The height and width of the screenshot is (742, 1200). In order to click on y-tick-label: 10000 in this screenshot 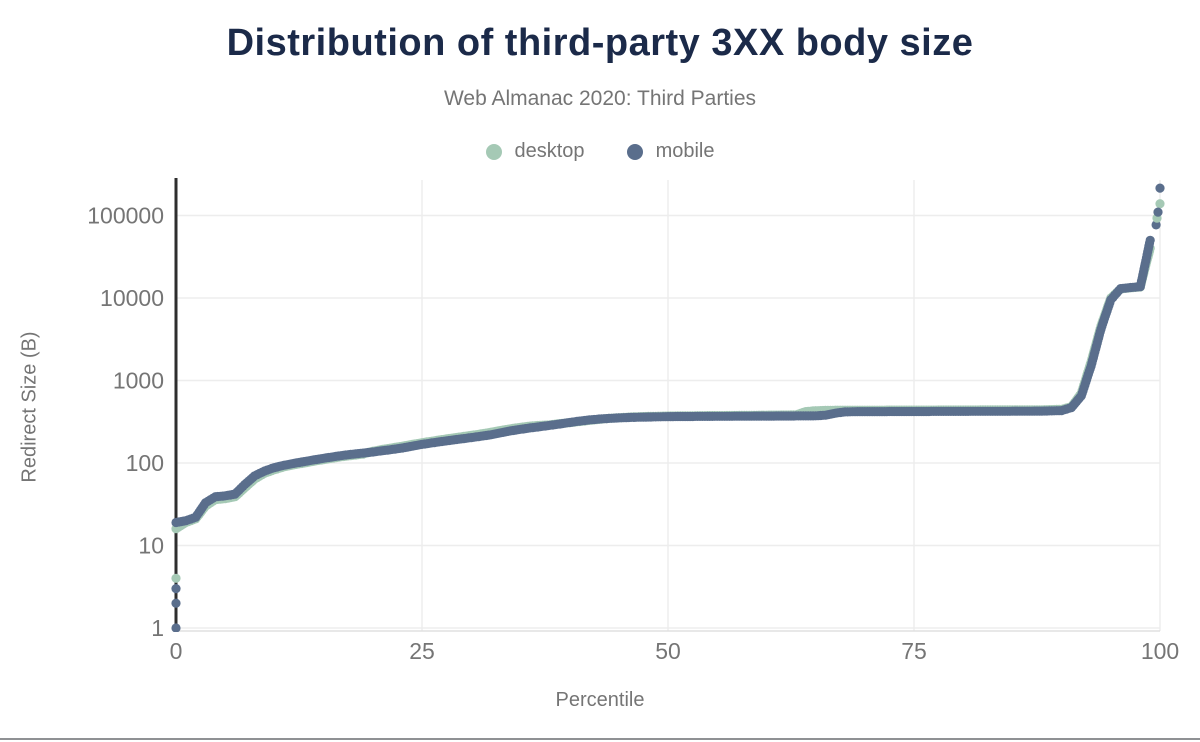, I will do `click(132, 298)`.